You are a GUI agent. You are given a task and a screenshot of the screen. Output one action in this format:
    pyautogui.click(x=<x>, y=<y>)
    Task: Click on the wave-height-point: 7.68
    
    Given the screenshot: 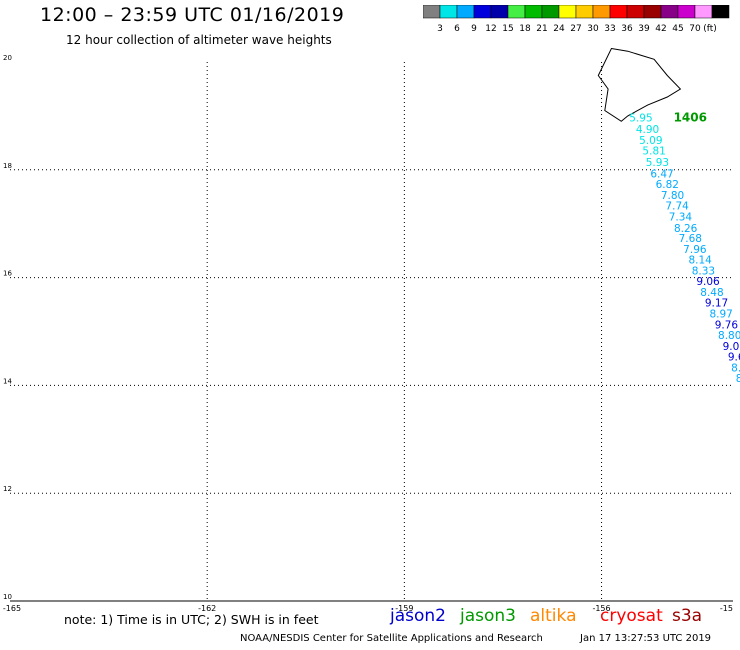 What is the action you would take?
    pyautogui.click(x=690, y=239)
    